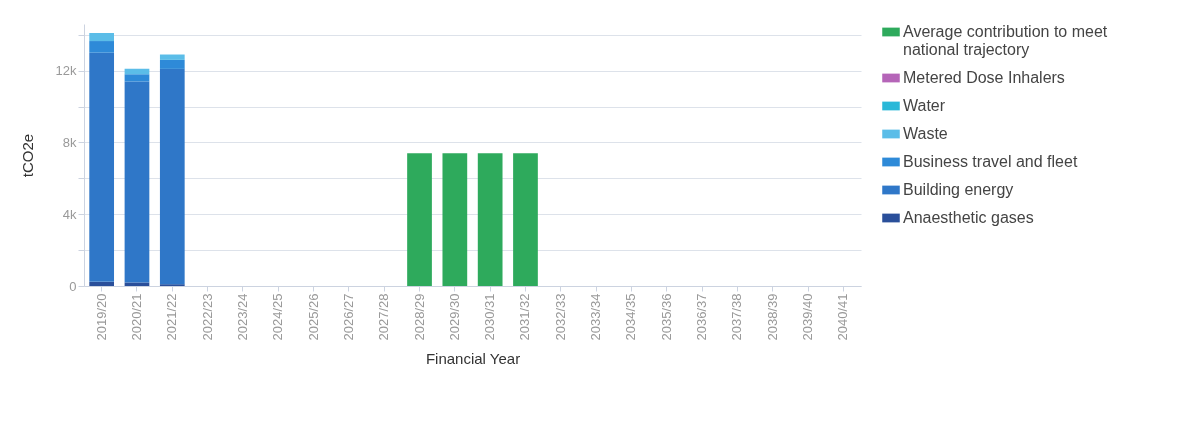 The height and width of the screenshot is (444, 1192). What do you see at coordinates (808, 317) in the screenshot?
I see `x-tick-label: 2039/40` at bounding box center [808, 317].